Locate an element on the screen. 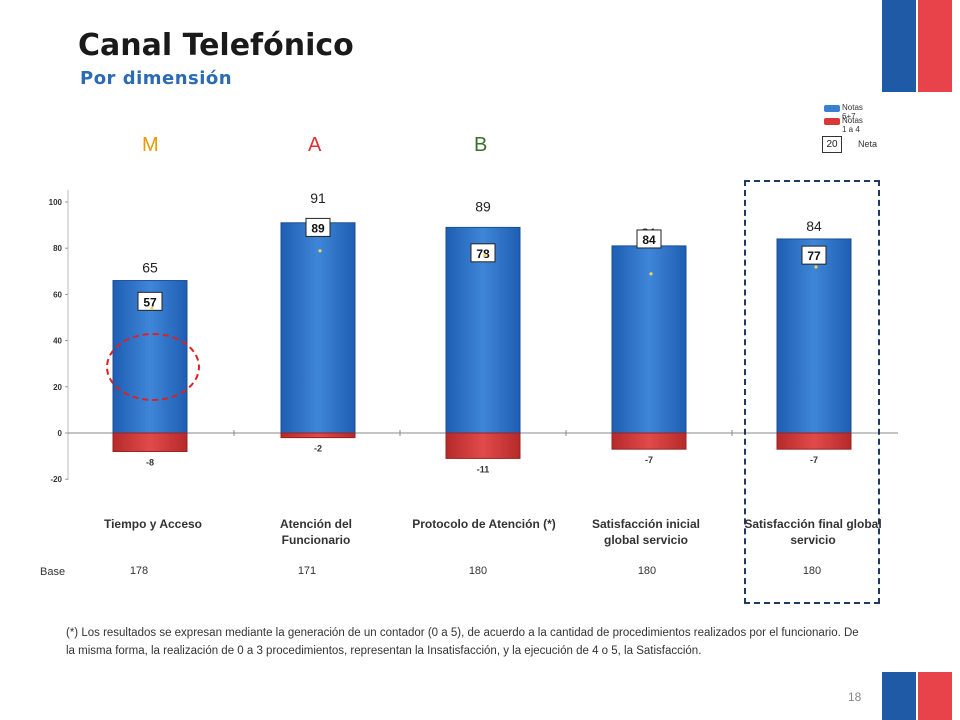 Image resolution: width=960 pixels, height=720 pixels. base-value-5: 180 is located at coordinates (812, 571).